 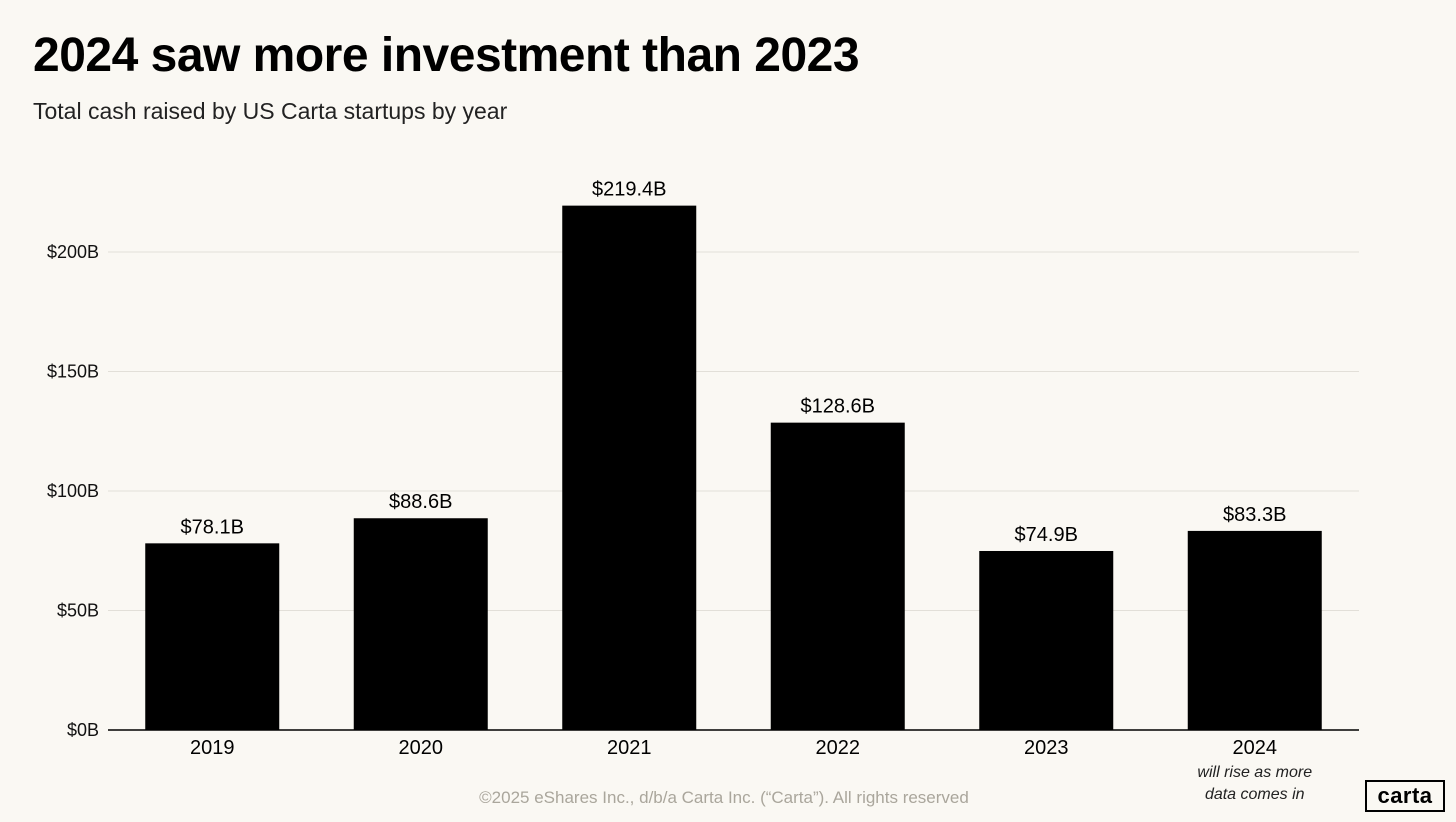 What do you see at coordinates (73, 252) in the screenshot?
I see `y-tick-label: $200B` at bounding box center [73, 252].